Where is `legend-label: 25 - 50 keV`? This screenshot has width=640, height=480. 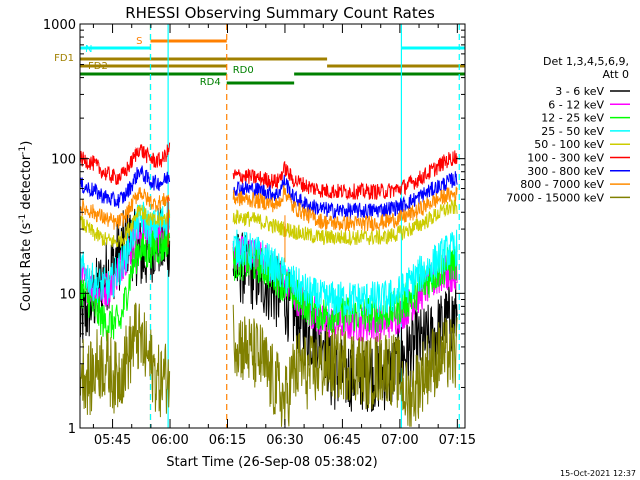
legend-label: 25 - 50 keV is located at coordinates (572, 131).